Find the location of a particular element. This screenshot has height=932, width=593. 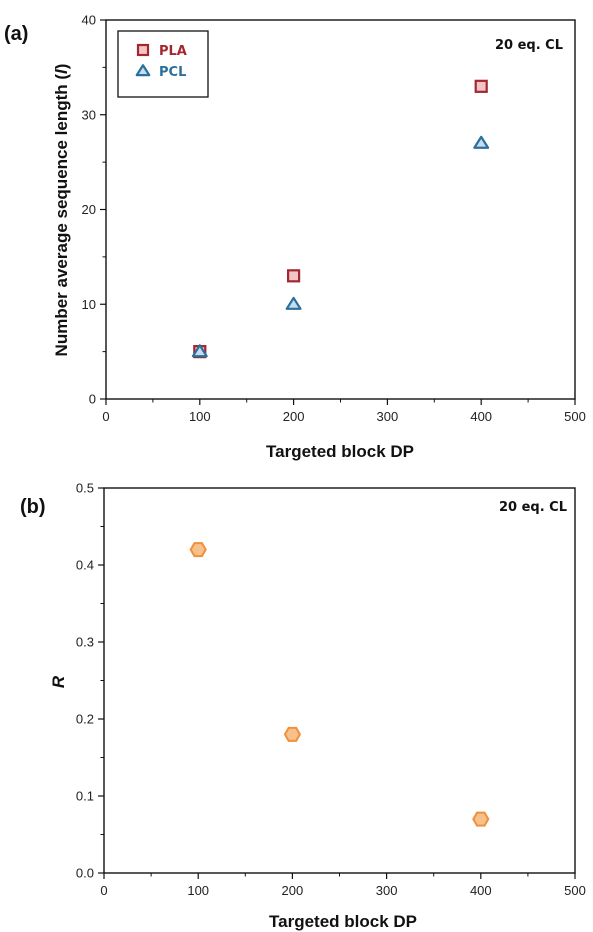

panel-a-y-tick-label: 20 is located at coordinates (89, 209).